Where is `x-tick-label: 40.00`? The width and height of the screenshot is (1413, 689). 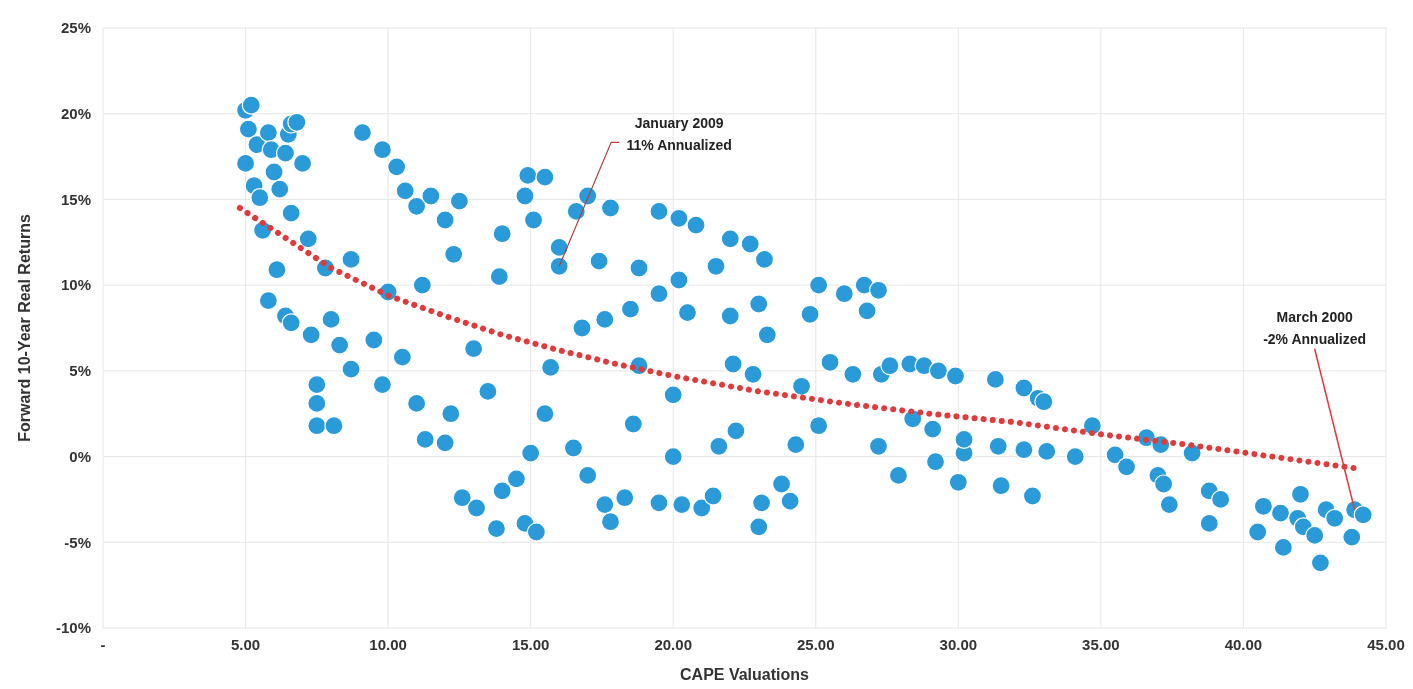 x-tick-label: 40.00 is located at coordinates (1243, 644).